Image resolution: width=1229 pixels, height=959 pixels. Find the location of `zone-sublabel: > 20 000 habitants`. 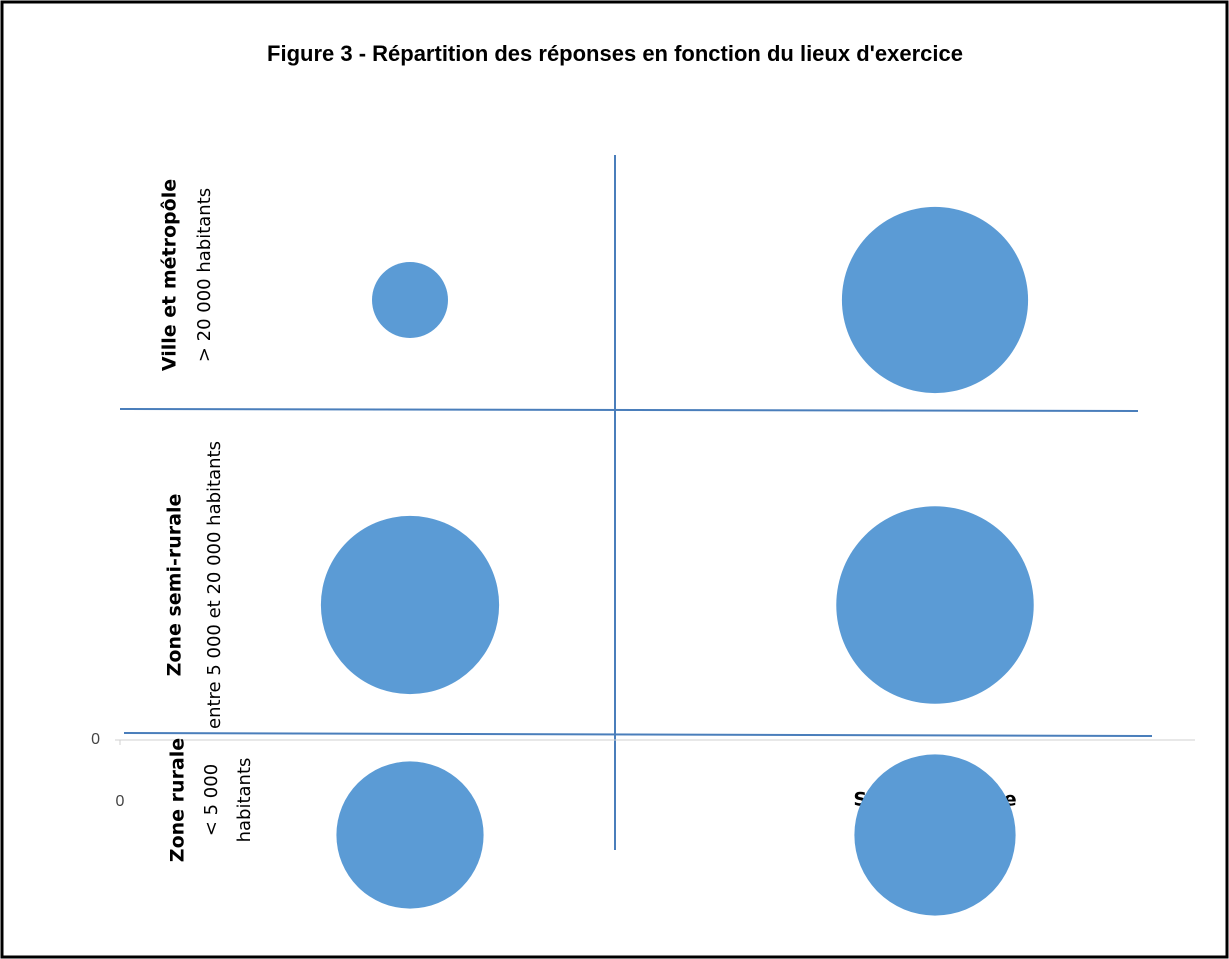

zone-sublabel: > 20 000 habitants is located at coordinates (204, 275).